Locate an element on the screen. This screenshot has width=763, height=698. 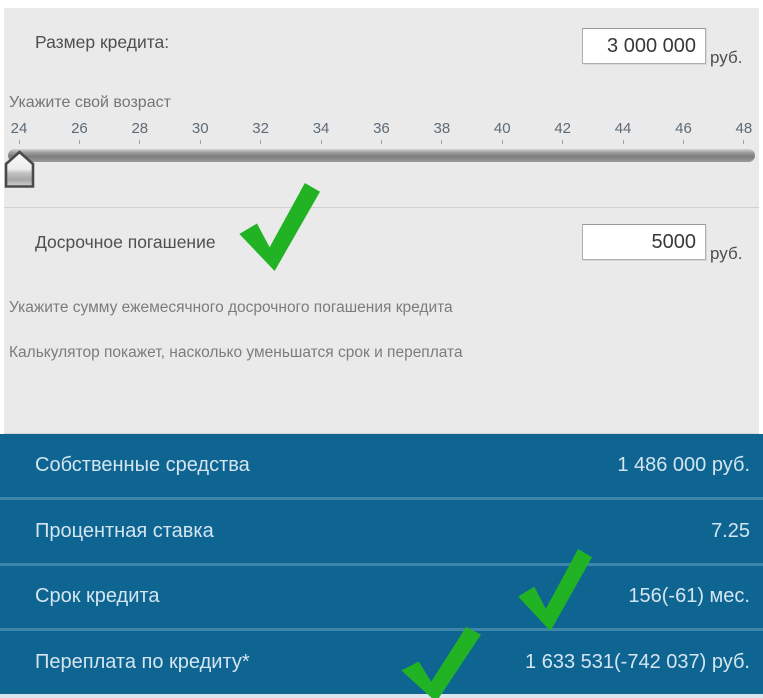
slider-tick: 26 is located at coordinates (79, 132).